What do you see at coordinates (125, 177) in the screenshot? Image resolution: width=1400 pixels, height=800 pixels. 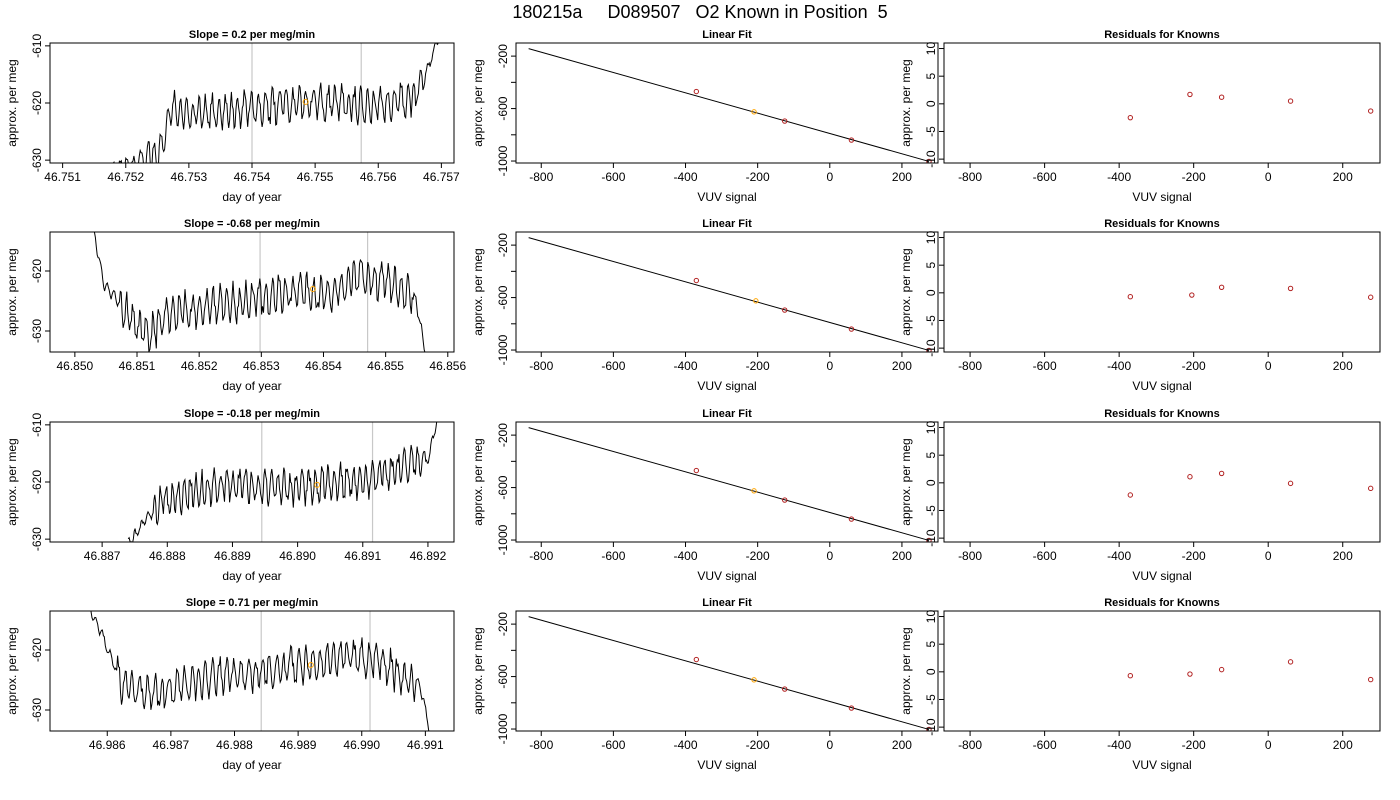 I see `x-tick-label: 46.752` at bounding box center [125, 177].